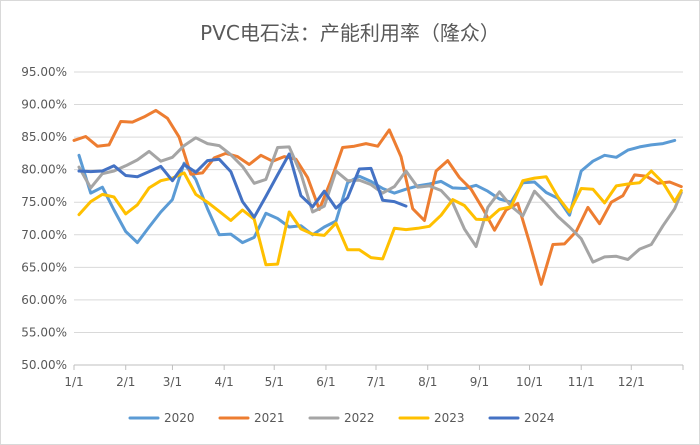  What do you see at coordinates (44, 202) in the screenshot?
I see `y-tick-label: 75.00%` at bounding box center [44, 202].